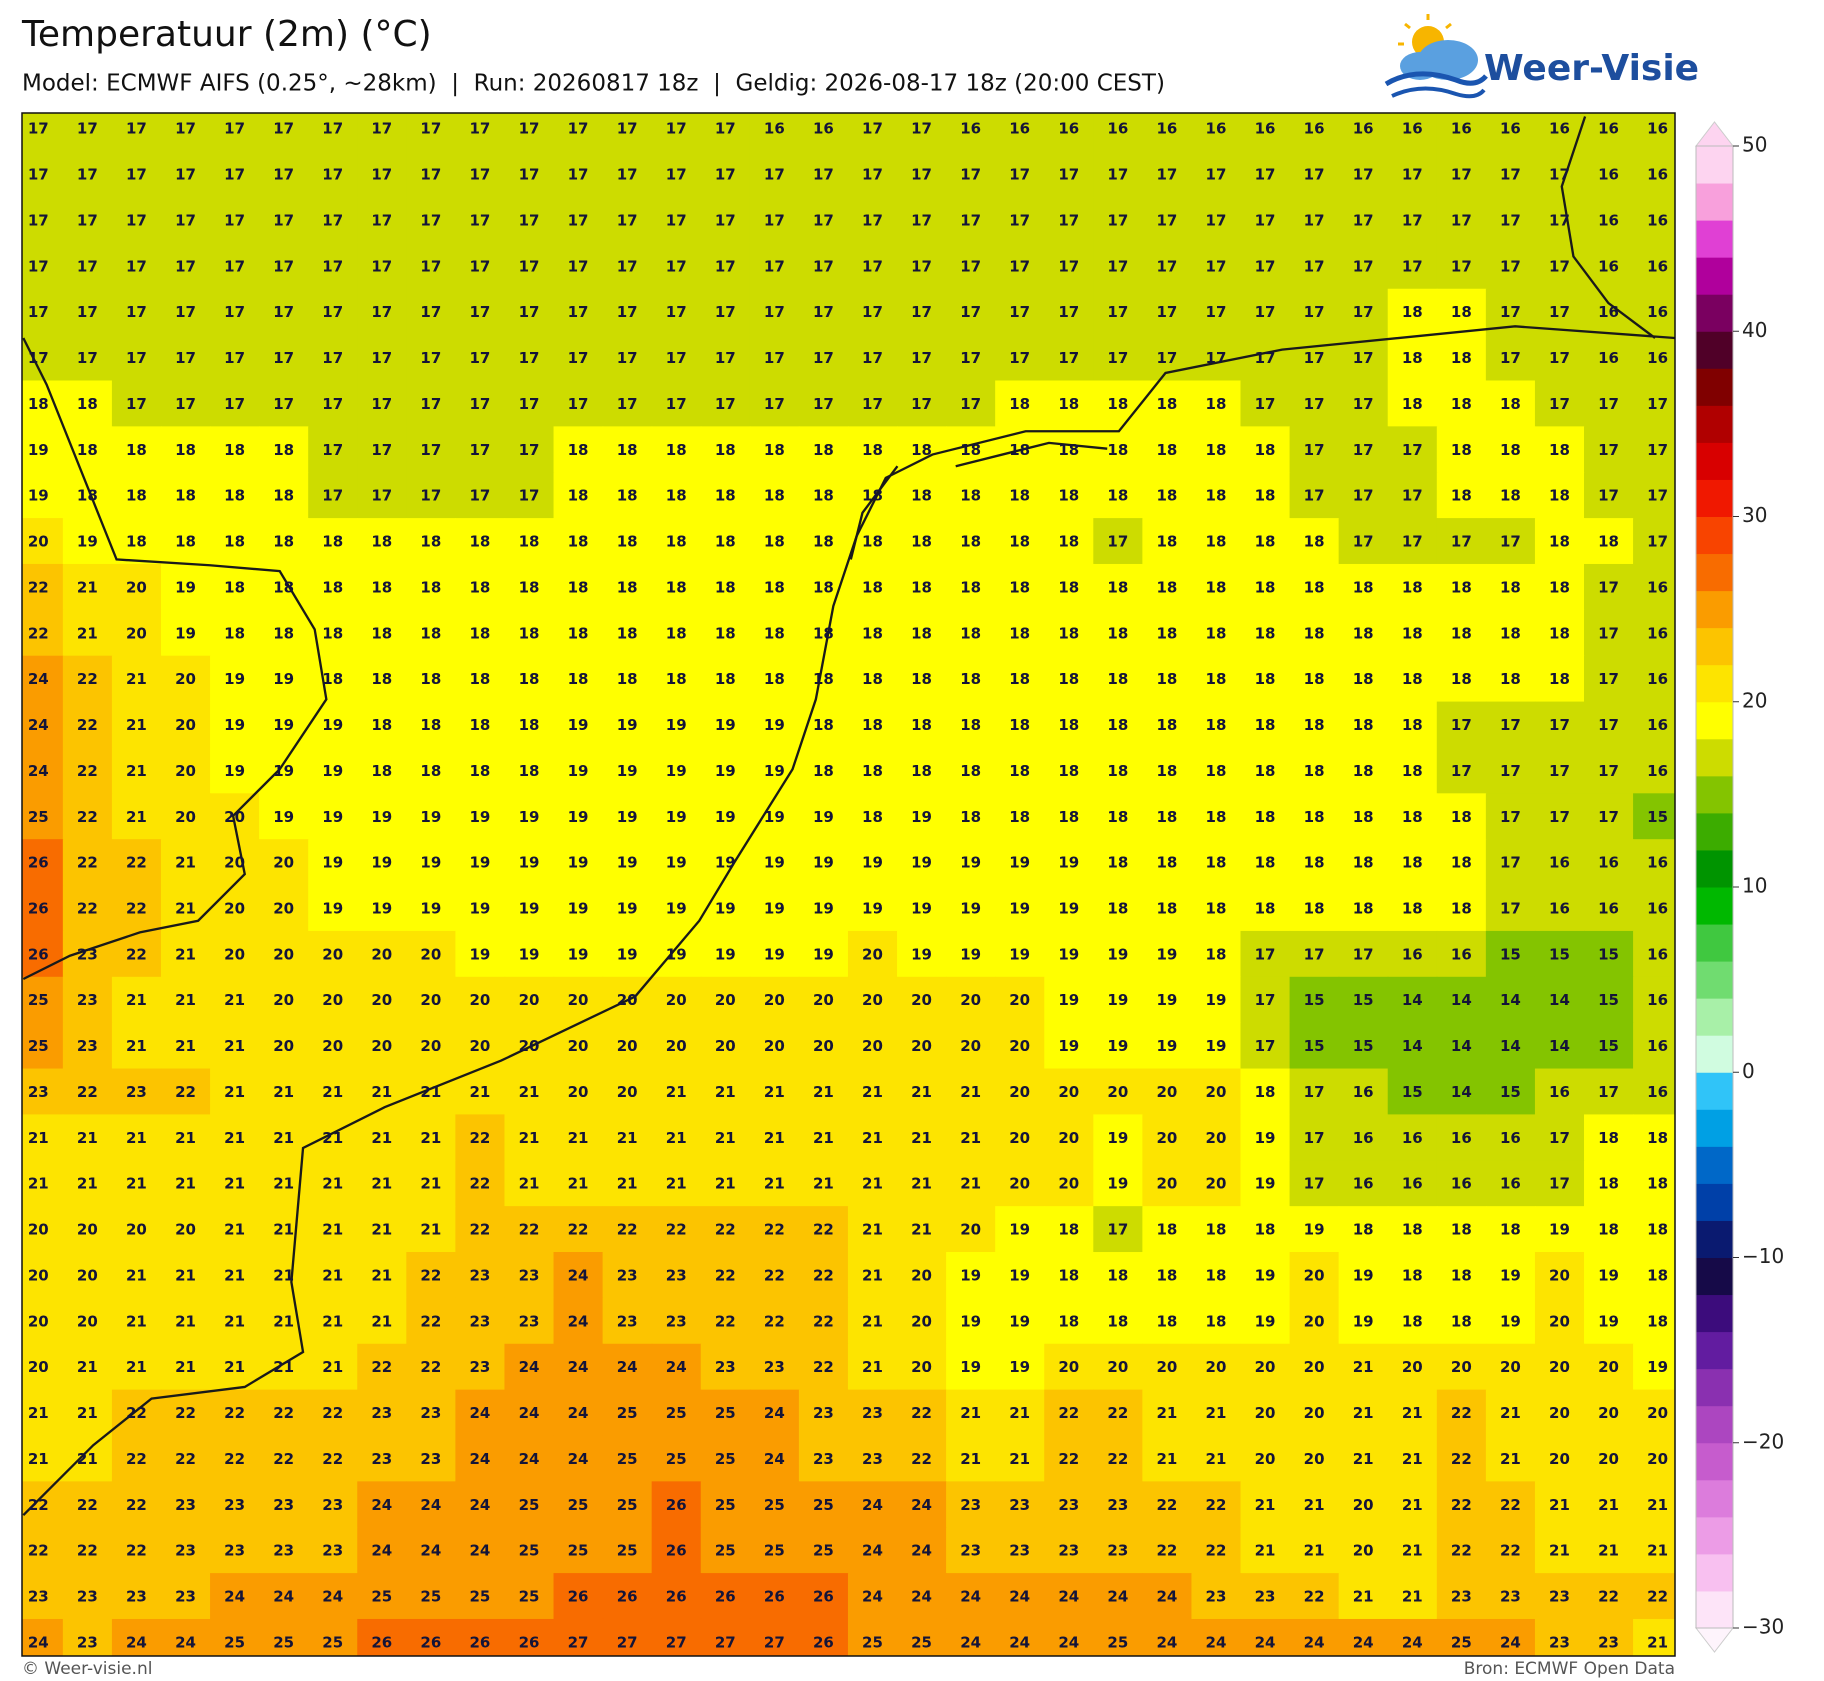  Describe the element at coordinates (529, 1505) in the screenshot. I see `temperature-label: 25` at that location.